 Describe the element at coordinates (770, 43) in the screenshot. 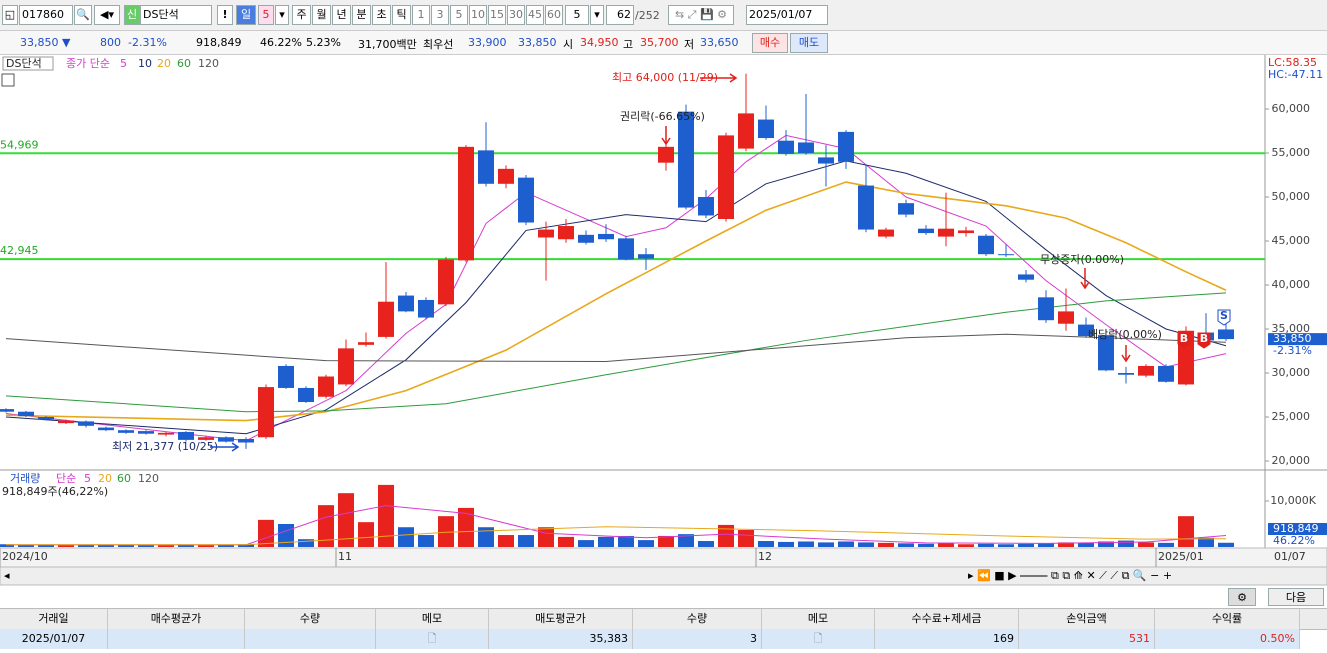

I see `buy-button: 매수` at that location.